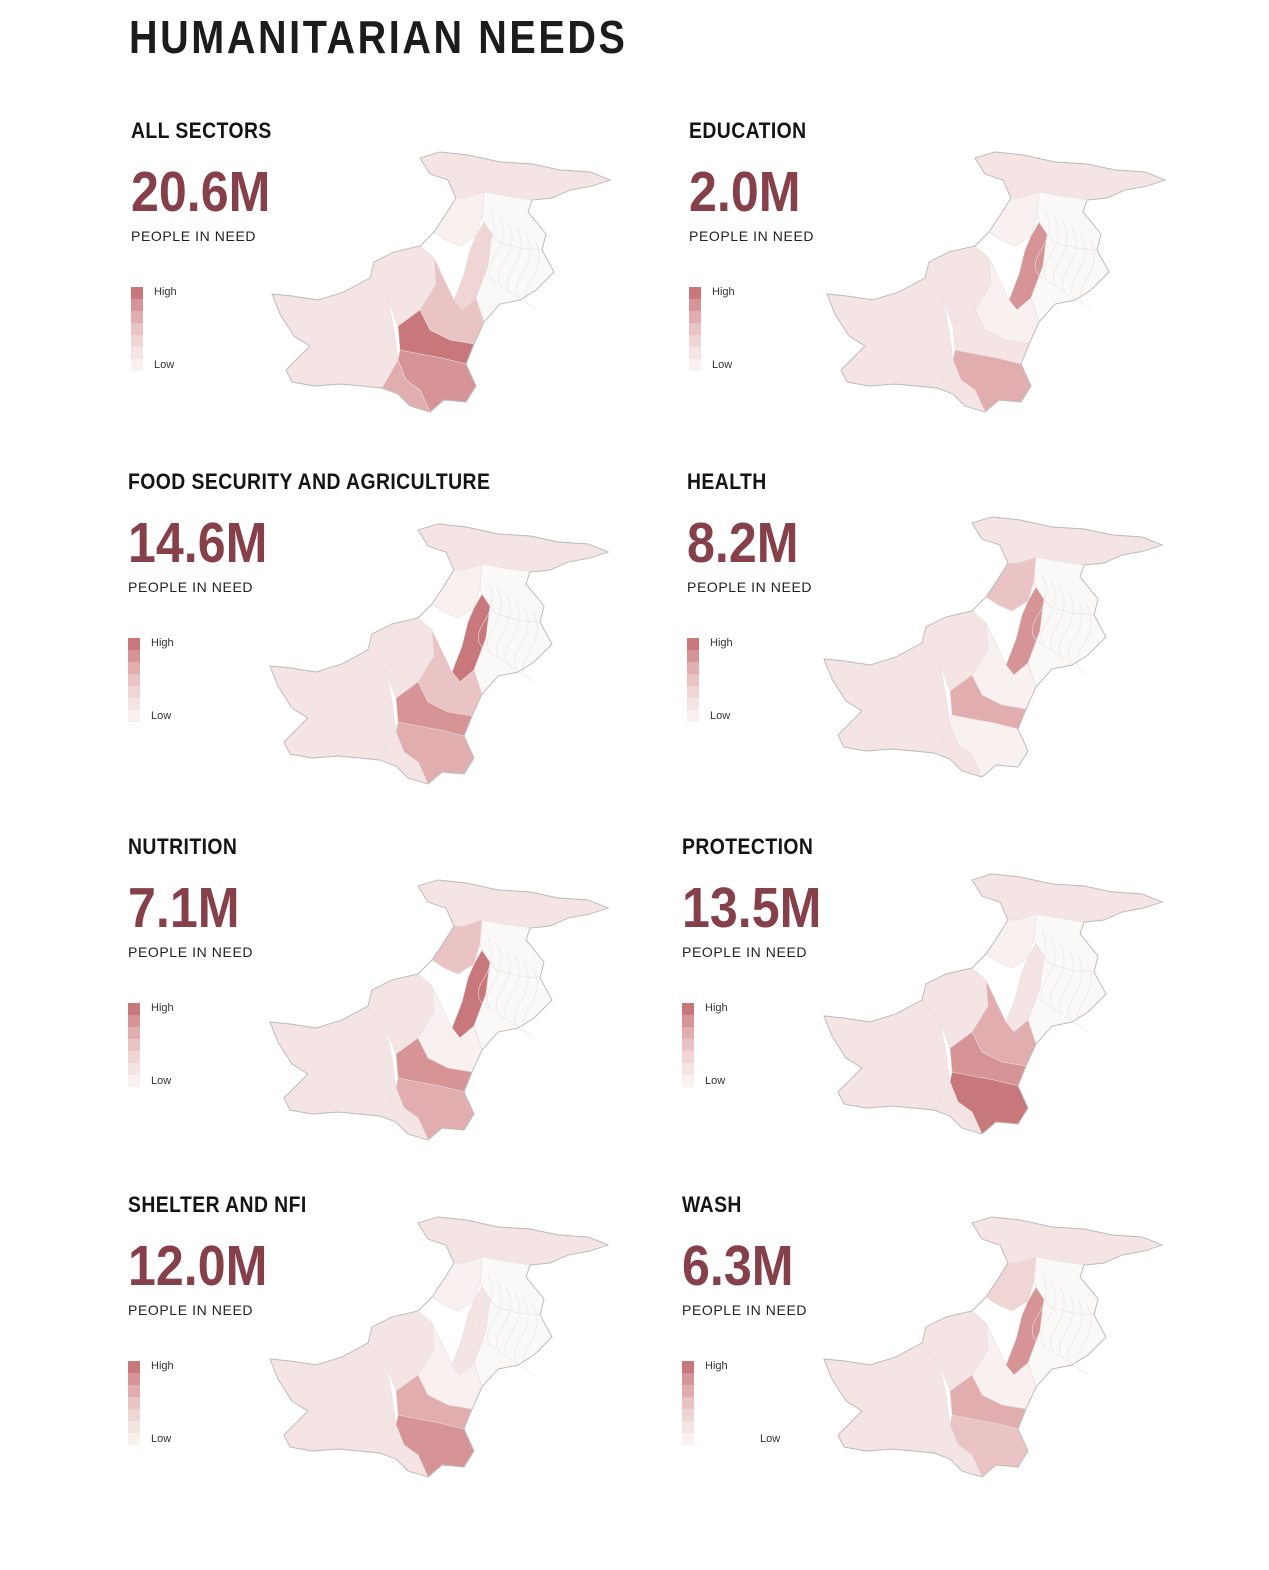 The height and width of the screenshot is (1570, 1269). I want to click on sector-title: EDUCATION, so click(748, 130).